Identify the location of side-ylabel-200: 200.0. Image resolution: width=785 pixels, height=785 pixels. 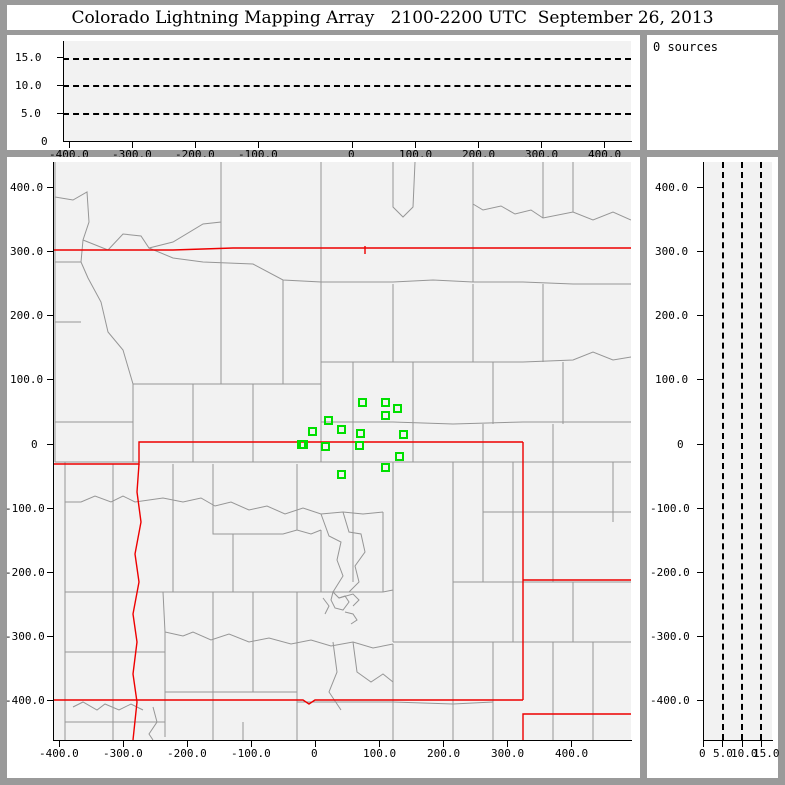
(672, 315).